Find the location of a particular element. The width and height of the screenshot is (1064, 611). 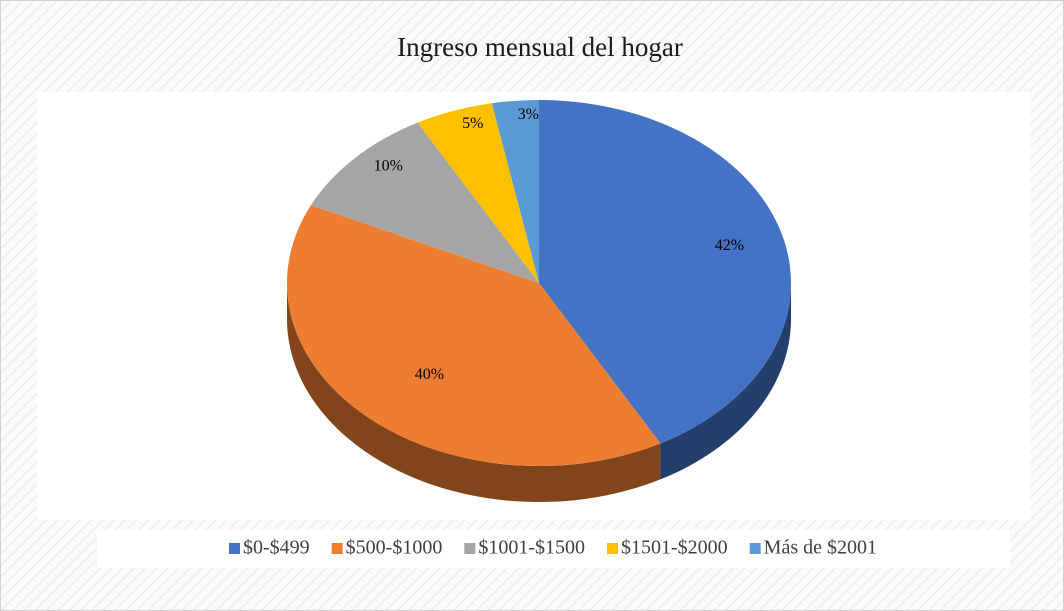

data-label: 5% is located at coordinates (472, 123).